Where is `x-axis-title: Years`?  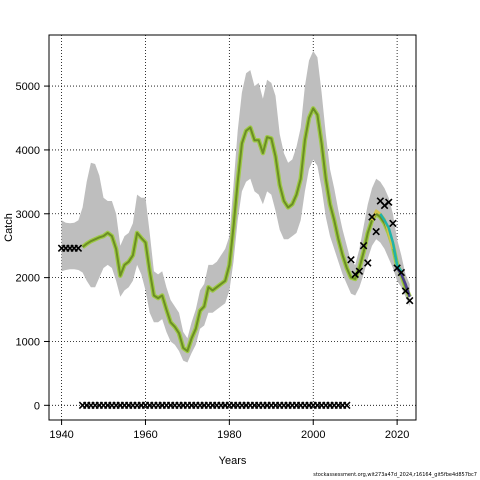 x-axis-title: Years is located at coordinates (233, 461).